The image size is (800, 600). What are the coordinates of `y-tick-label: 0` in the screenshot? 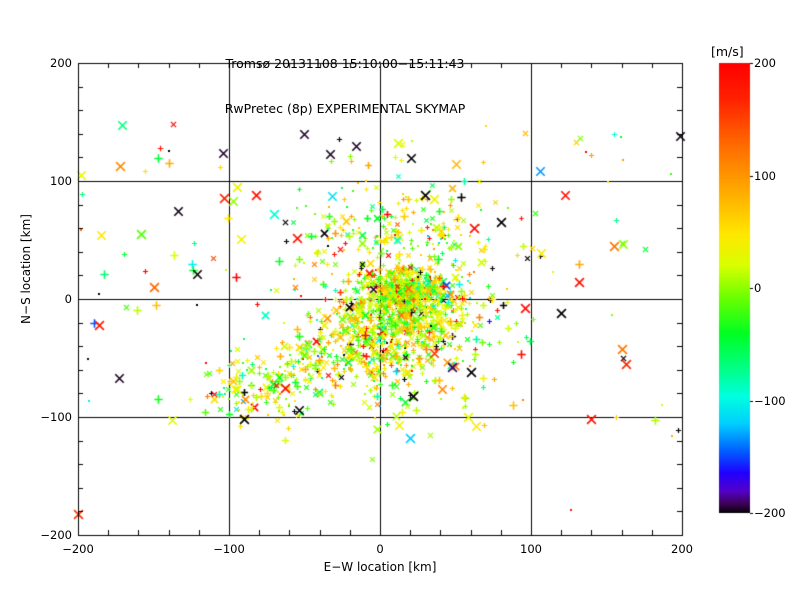 It's located at (68, 299).